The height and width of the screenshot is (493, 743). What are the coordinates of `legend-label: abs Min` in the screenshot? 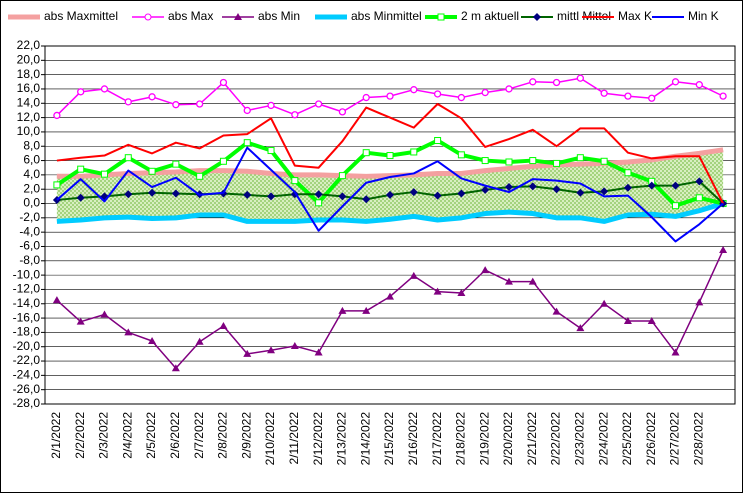 It's located at (279, 16).